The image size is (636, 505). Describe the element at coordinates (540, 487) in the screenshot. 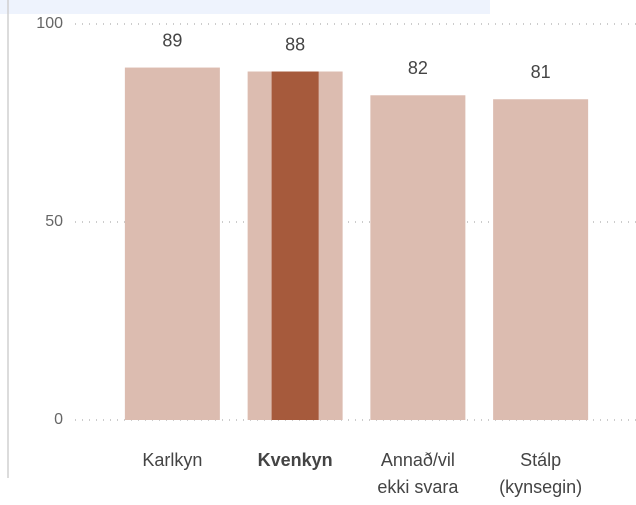

I see `label-line: (kynsegin)` at that location.